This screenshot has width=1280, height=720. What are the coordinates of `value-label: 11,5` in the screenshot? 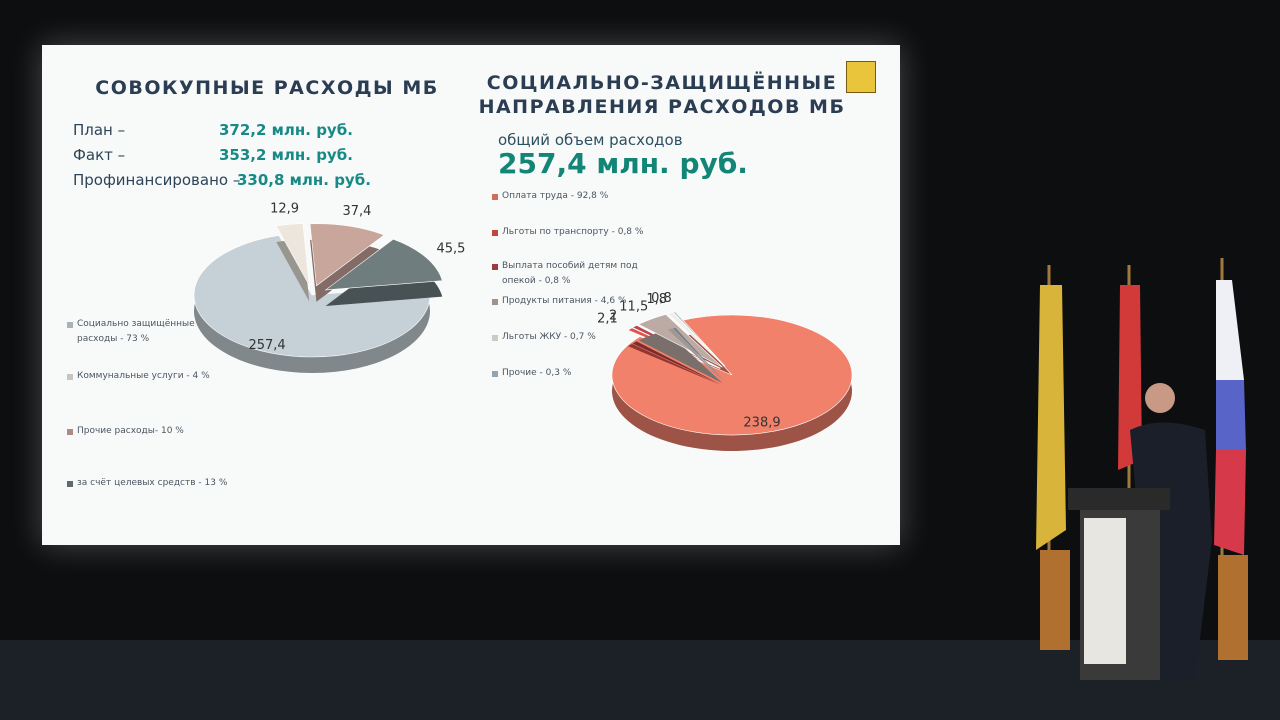 It's located at (633, 306).